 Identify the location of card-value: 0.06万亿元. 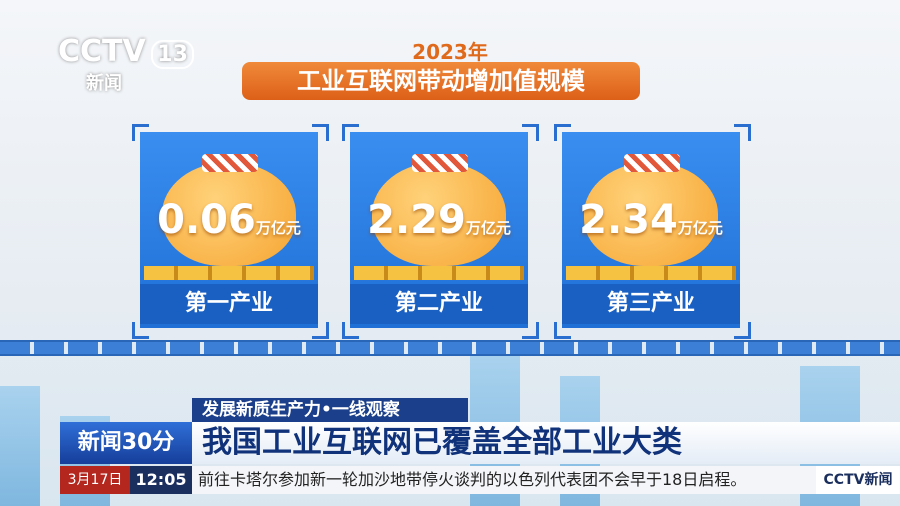
(229, 224).